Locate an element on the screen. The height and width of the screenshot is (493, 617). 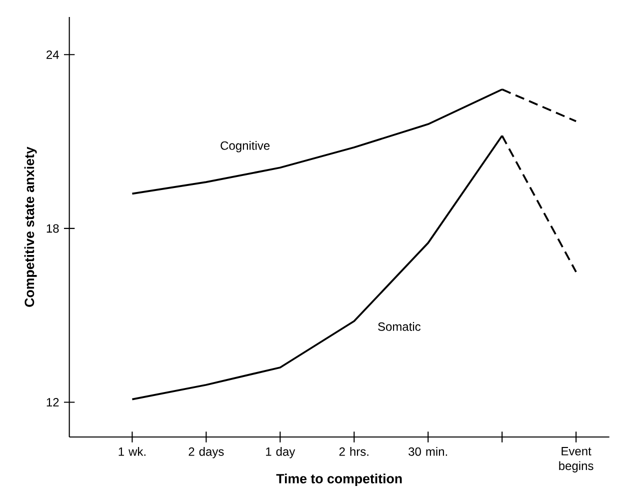
series-label: Cognitive is located at coordinates (245, 146).